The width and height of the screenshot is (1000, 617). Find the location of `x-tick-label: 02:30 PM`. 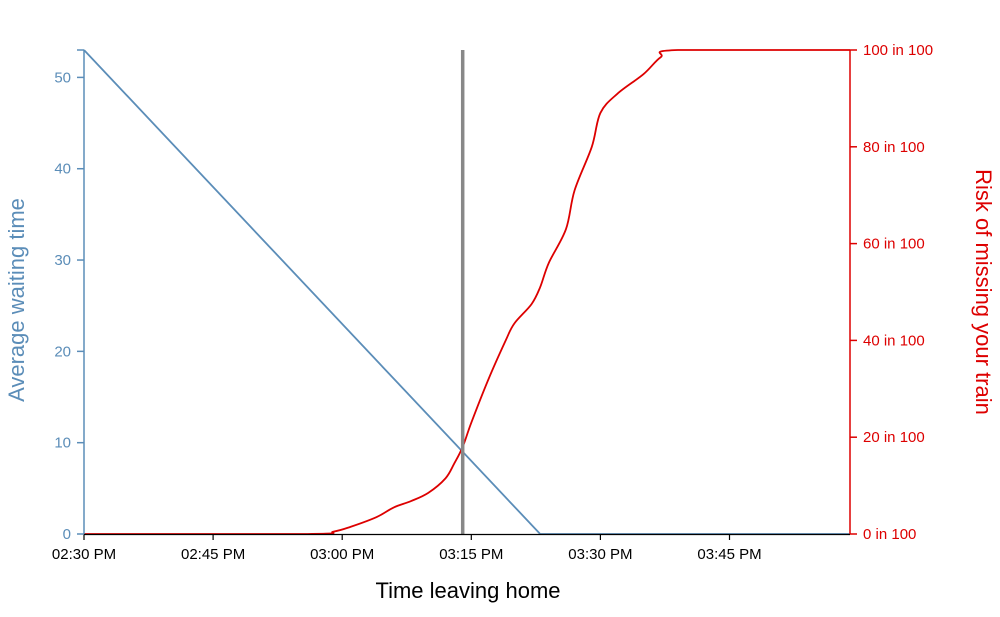

x-tick-label: 02:30 PM is located at coordinates (84, 554).